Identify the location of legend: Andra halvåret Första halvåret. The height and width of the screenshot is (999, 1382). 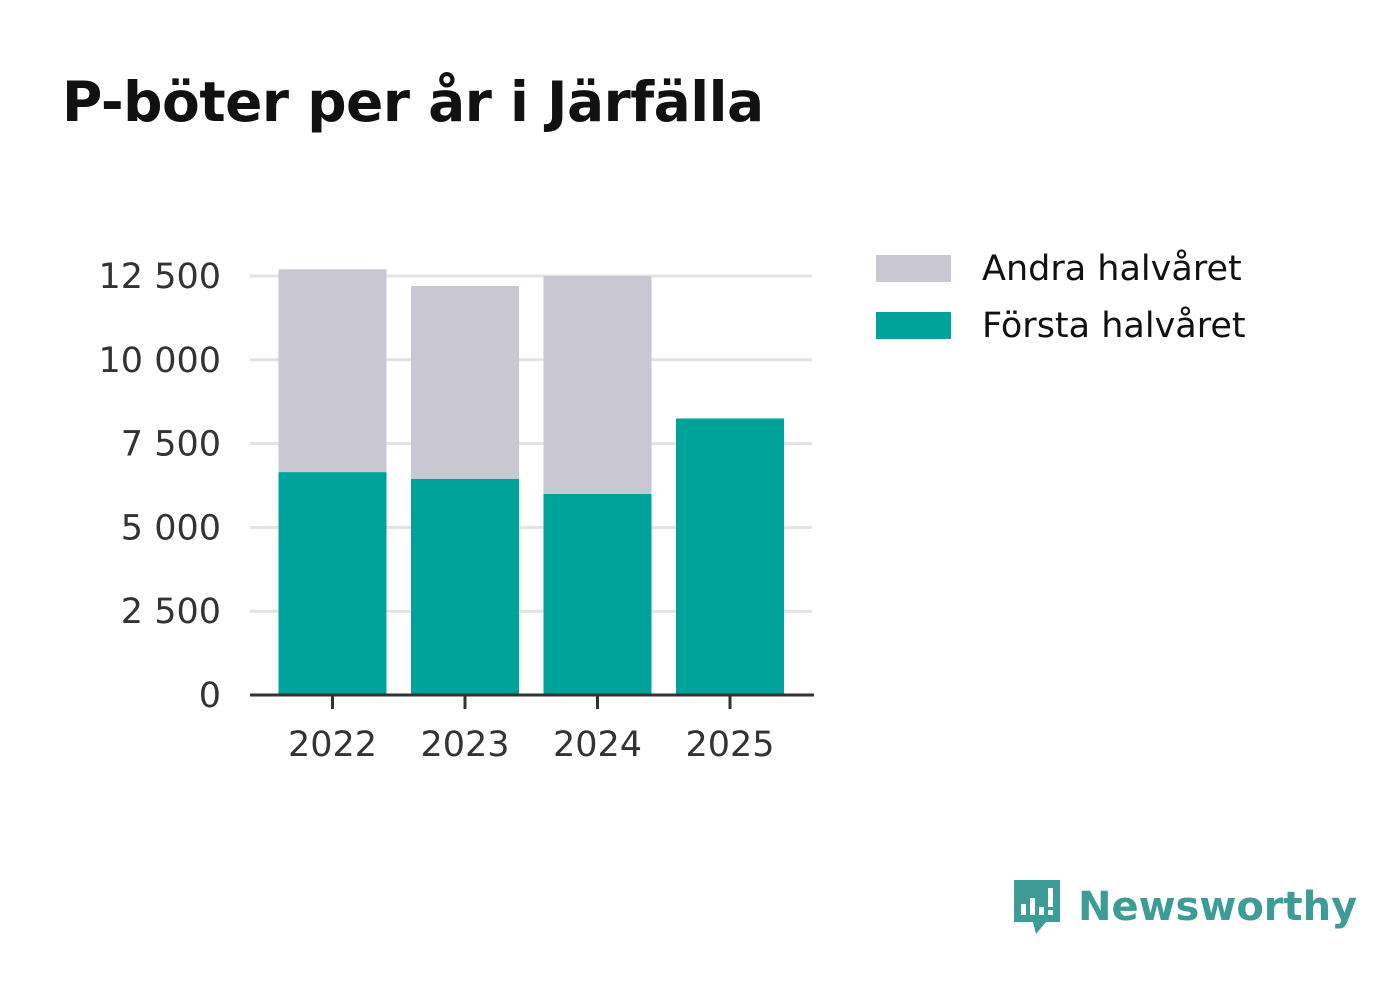
(1061, 297).